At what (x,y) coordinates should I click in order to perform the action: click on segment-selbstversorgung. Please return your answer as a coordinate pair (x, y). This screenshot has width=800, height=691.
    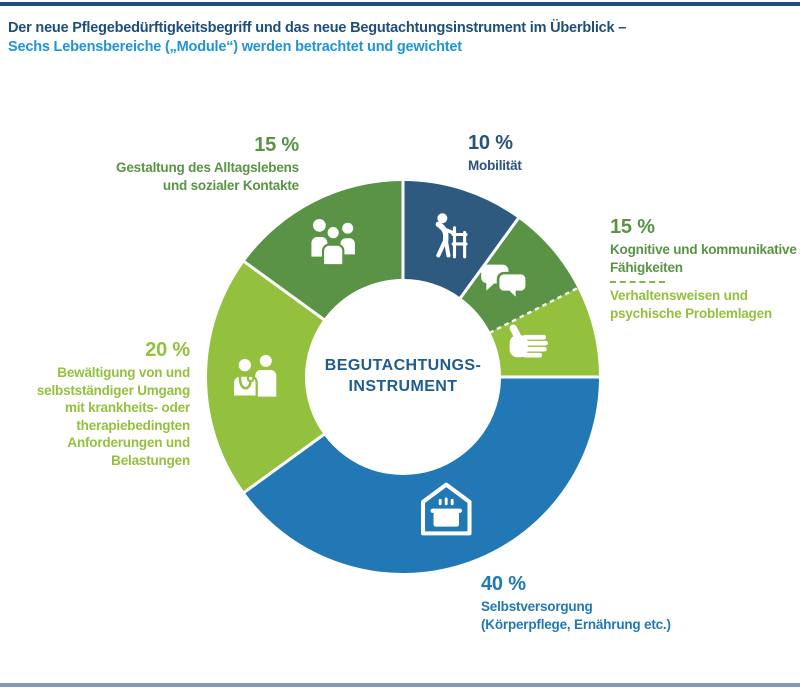
    Looking at the image, I should click on (421, 475).